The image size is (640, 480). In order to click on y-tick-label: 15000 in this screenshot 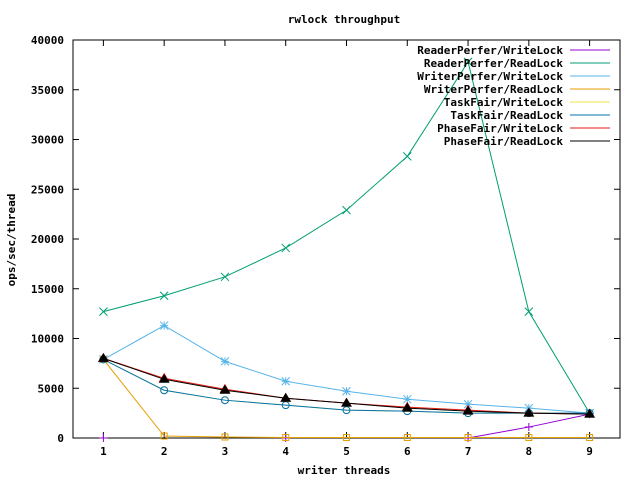, I will do `click(47, 289)`.